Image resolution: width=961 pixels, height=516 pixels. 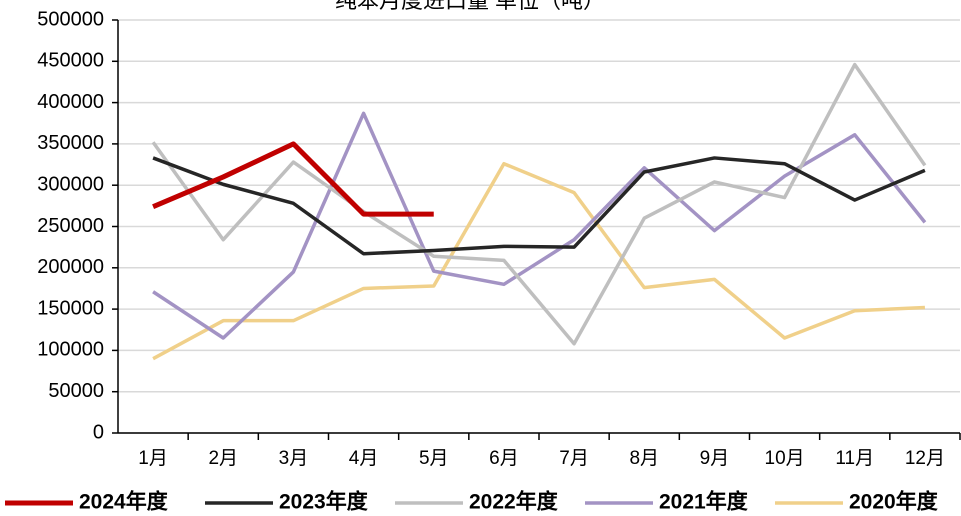 What do you see at coordinates (123, 502) in the screenshot?
I see `legend-label: 2024年度` at bounding box center [123, 502].